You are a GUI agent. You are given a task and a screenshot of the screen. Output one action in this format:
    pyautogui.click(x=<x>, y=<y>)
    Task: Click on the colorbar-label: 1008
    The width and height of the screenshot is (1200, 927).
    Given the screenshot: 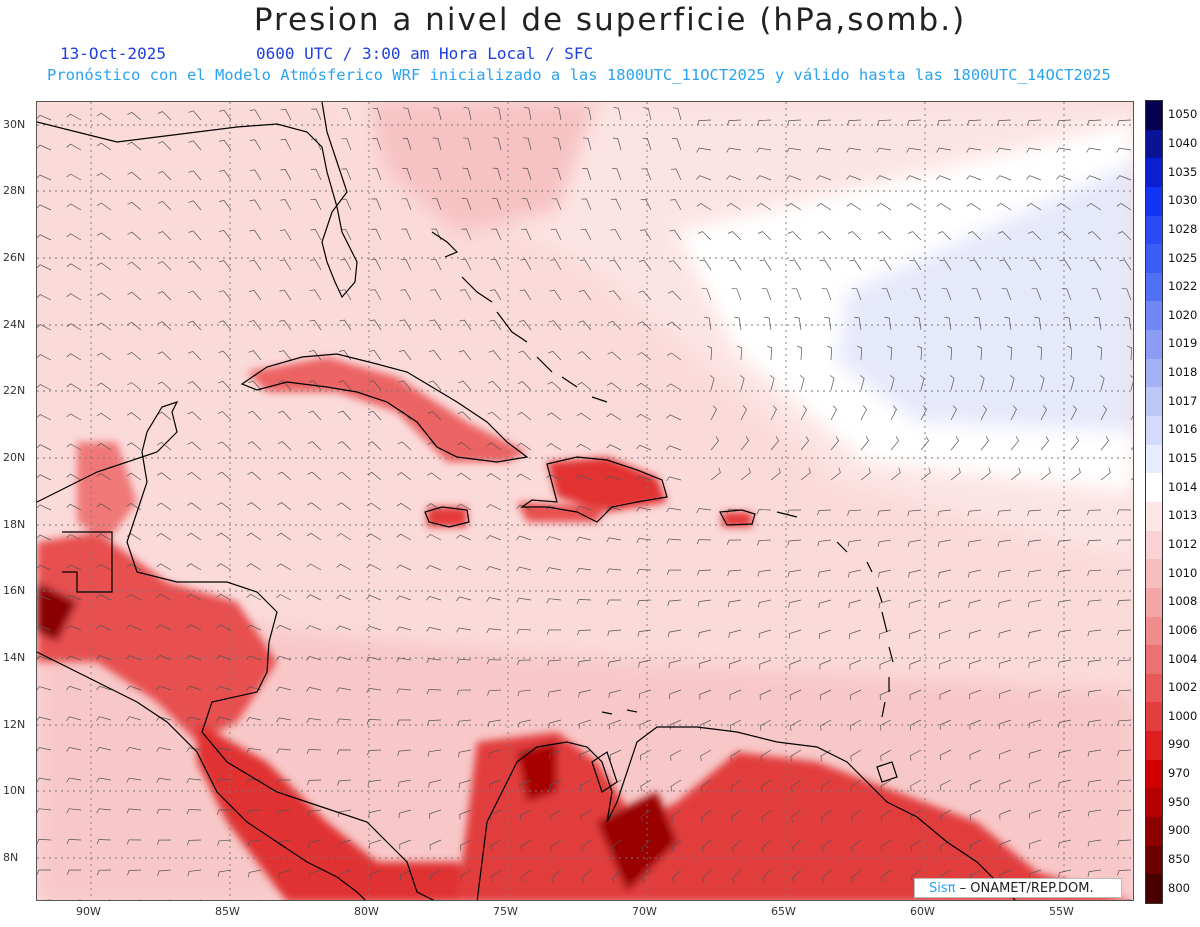 What is the action you would take?
    pyautogui.click(x=1183, y=601)
    